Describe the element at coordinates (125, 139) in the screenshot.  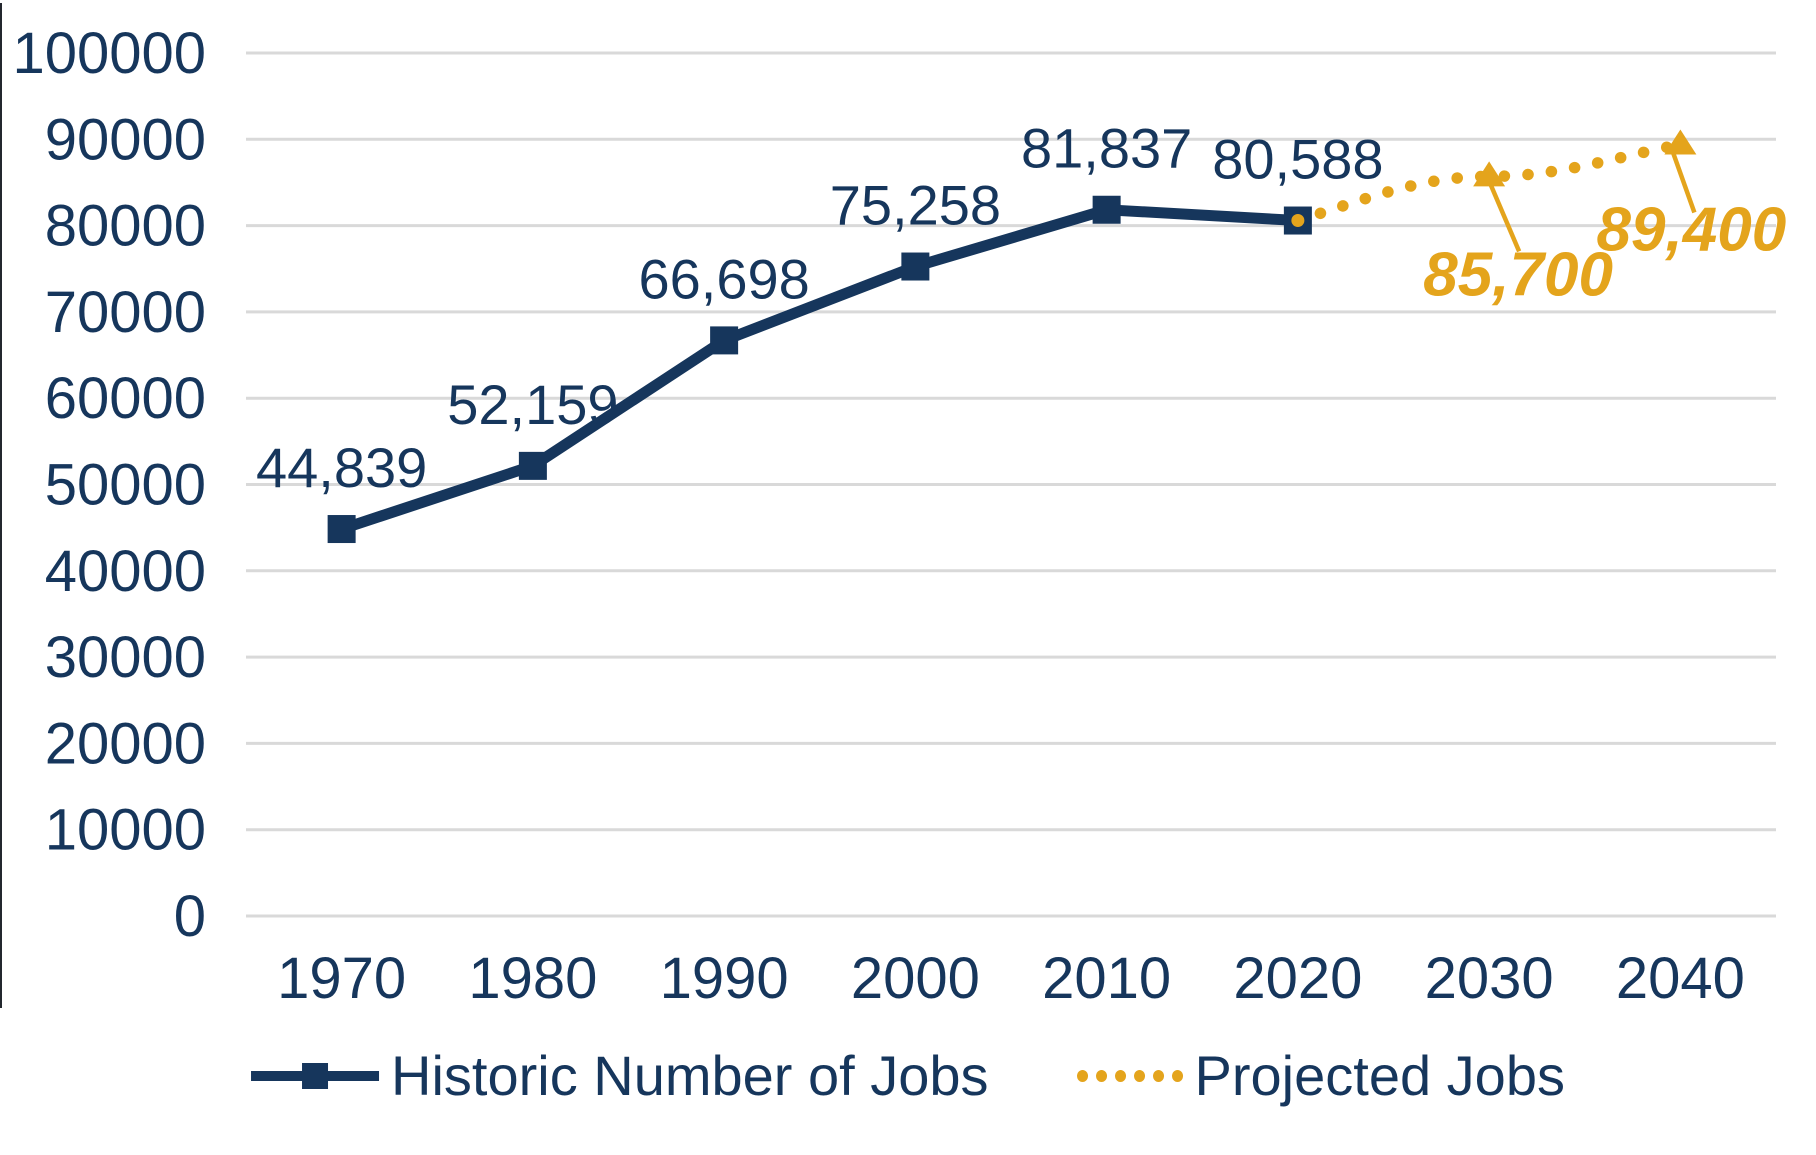
I see `svg-text: 90000` at that location.